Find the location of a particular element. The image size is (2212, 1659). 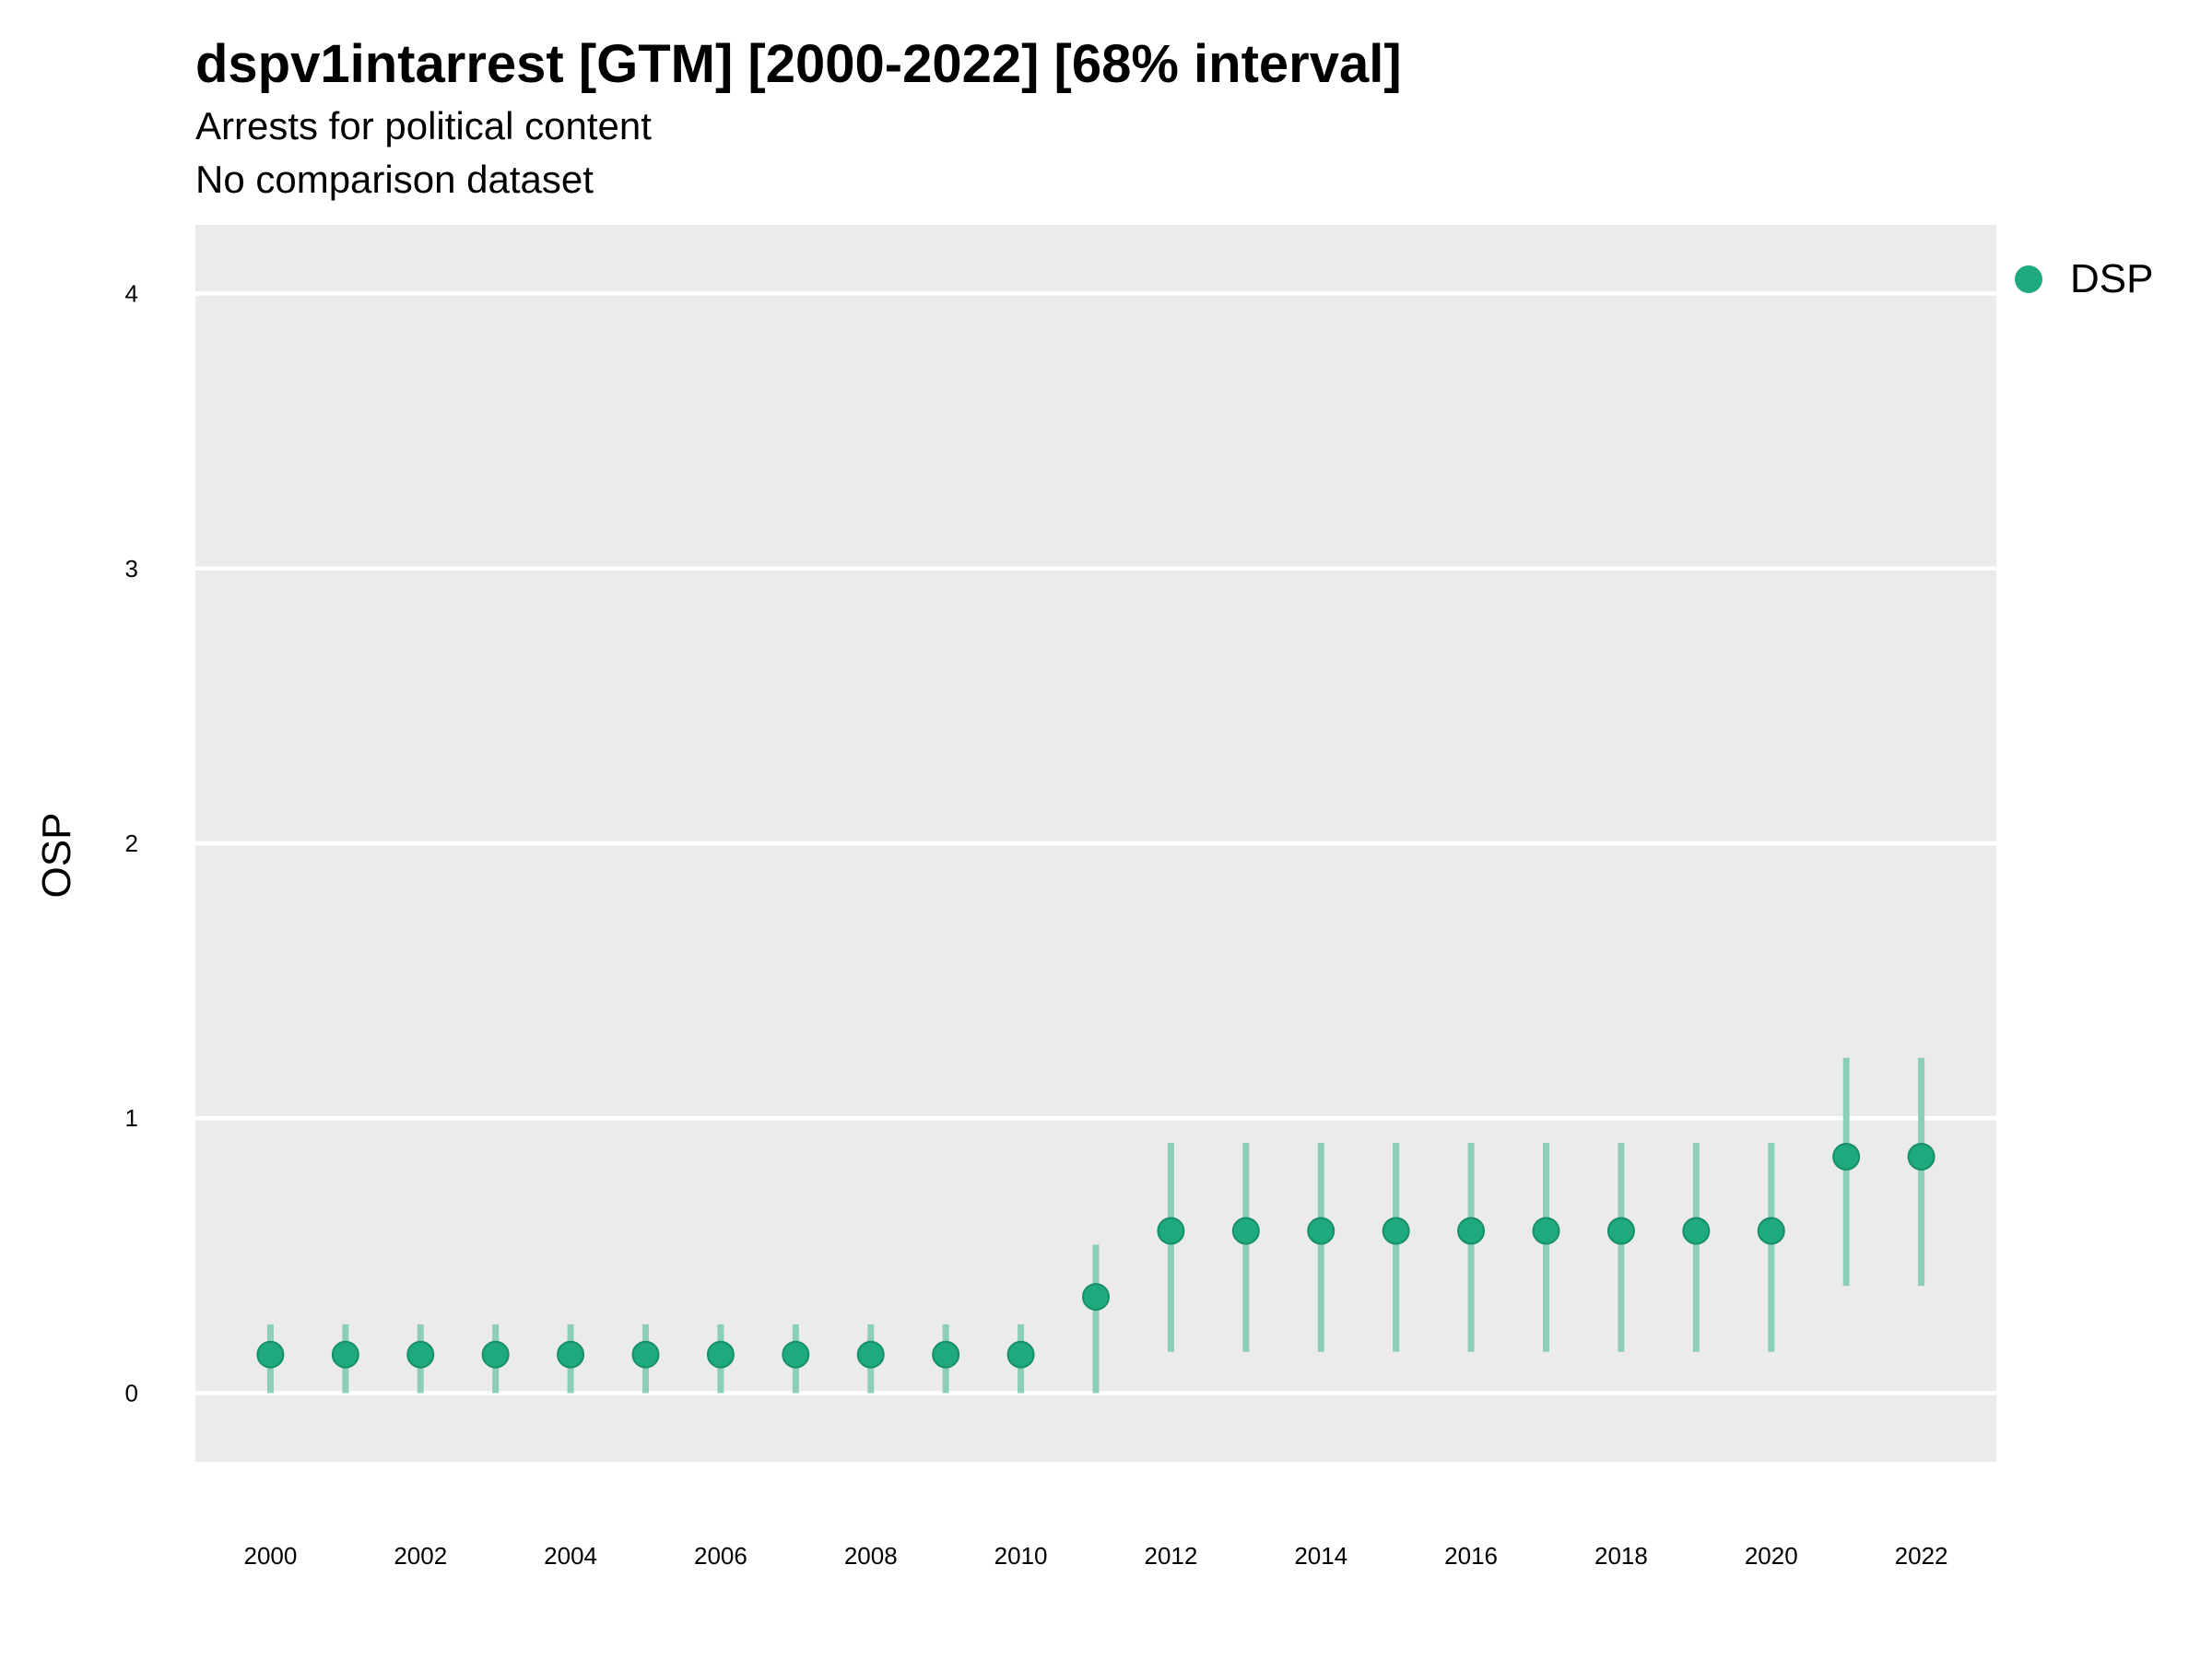

x-tick-label: 2006 is located at coordinates (720, 1556).